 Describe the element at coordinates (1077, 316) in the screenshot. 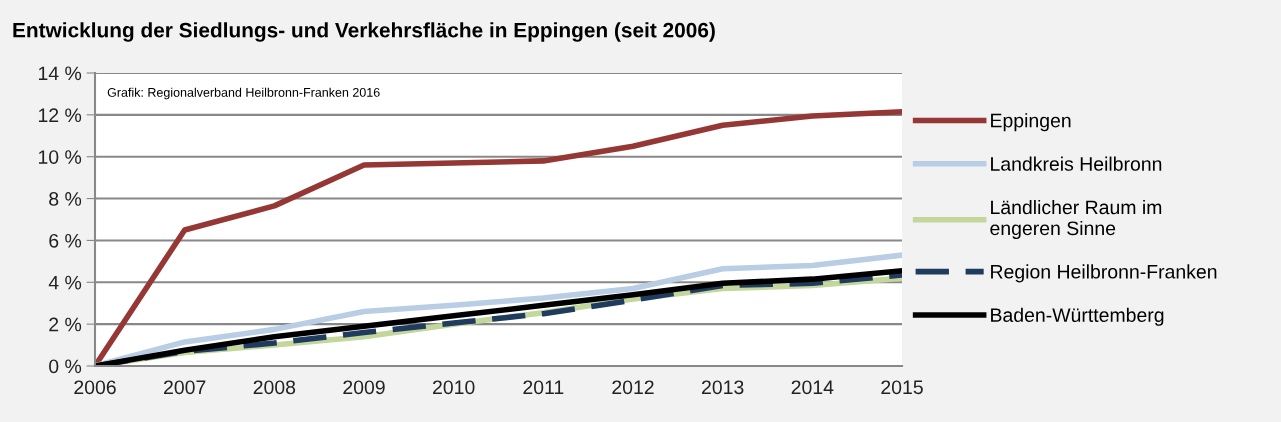

I see `legend-label: Baden-Württemberg` at that location.